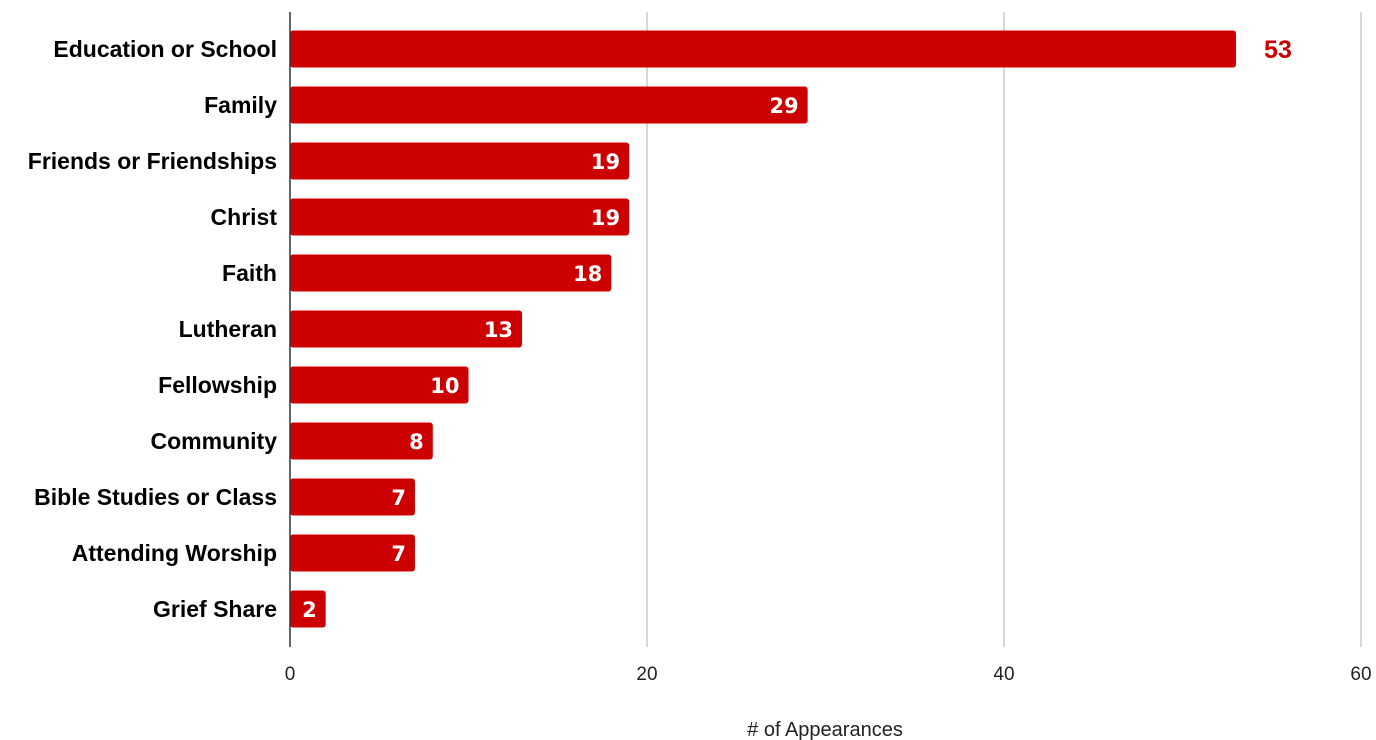 This screenshot has width=1376, height=740. Describe the element at coordinates (217, 385) in the screenshot. I see `category-label: Fellowship` at that location.